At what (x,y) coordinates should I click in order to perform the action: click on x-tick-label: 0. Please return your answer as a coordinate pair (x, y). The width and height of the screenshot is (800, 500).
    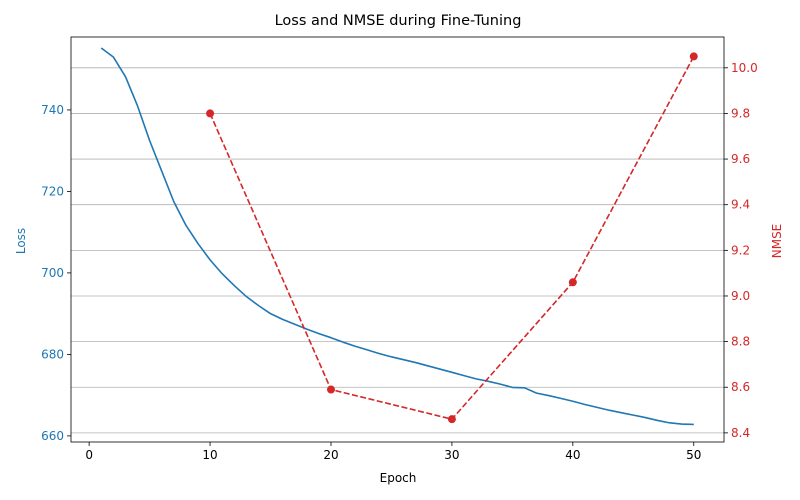
    Looking at the image, I should click on (89, 455).